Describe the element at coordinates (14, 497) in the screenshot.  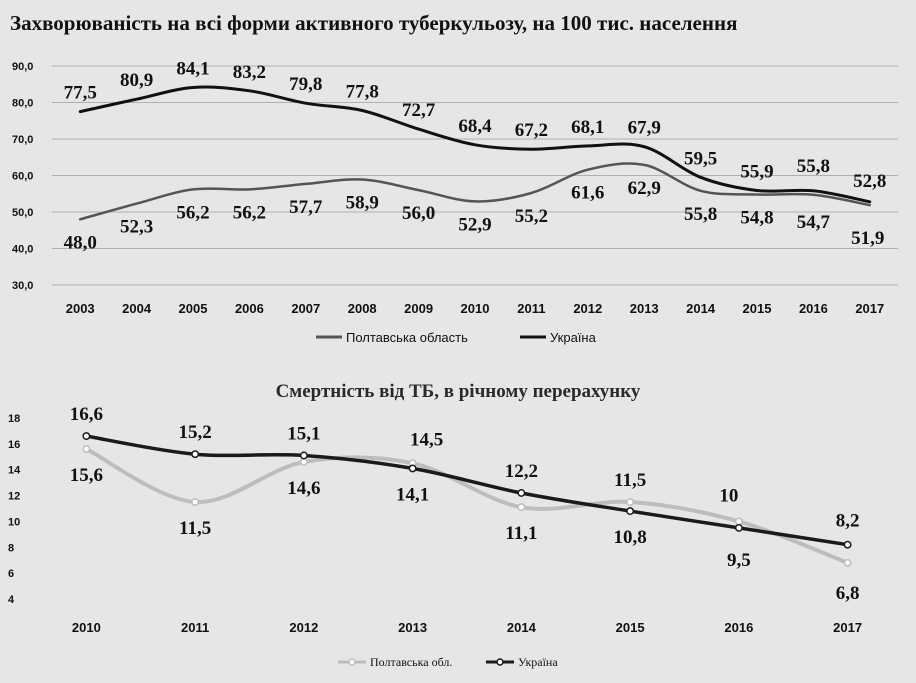
I see `y-tick-label: 12` at that location.